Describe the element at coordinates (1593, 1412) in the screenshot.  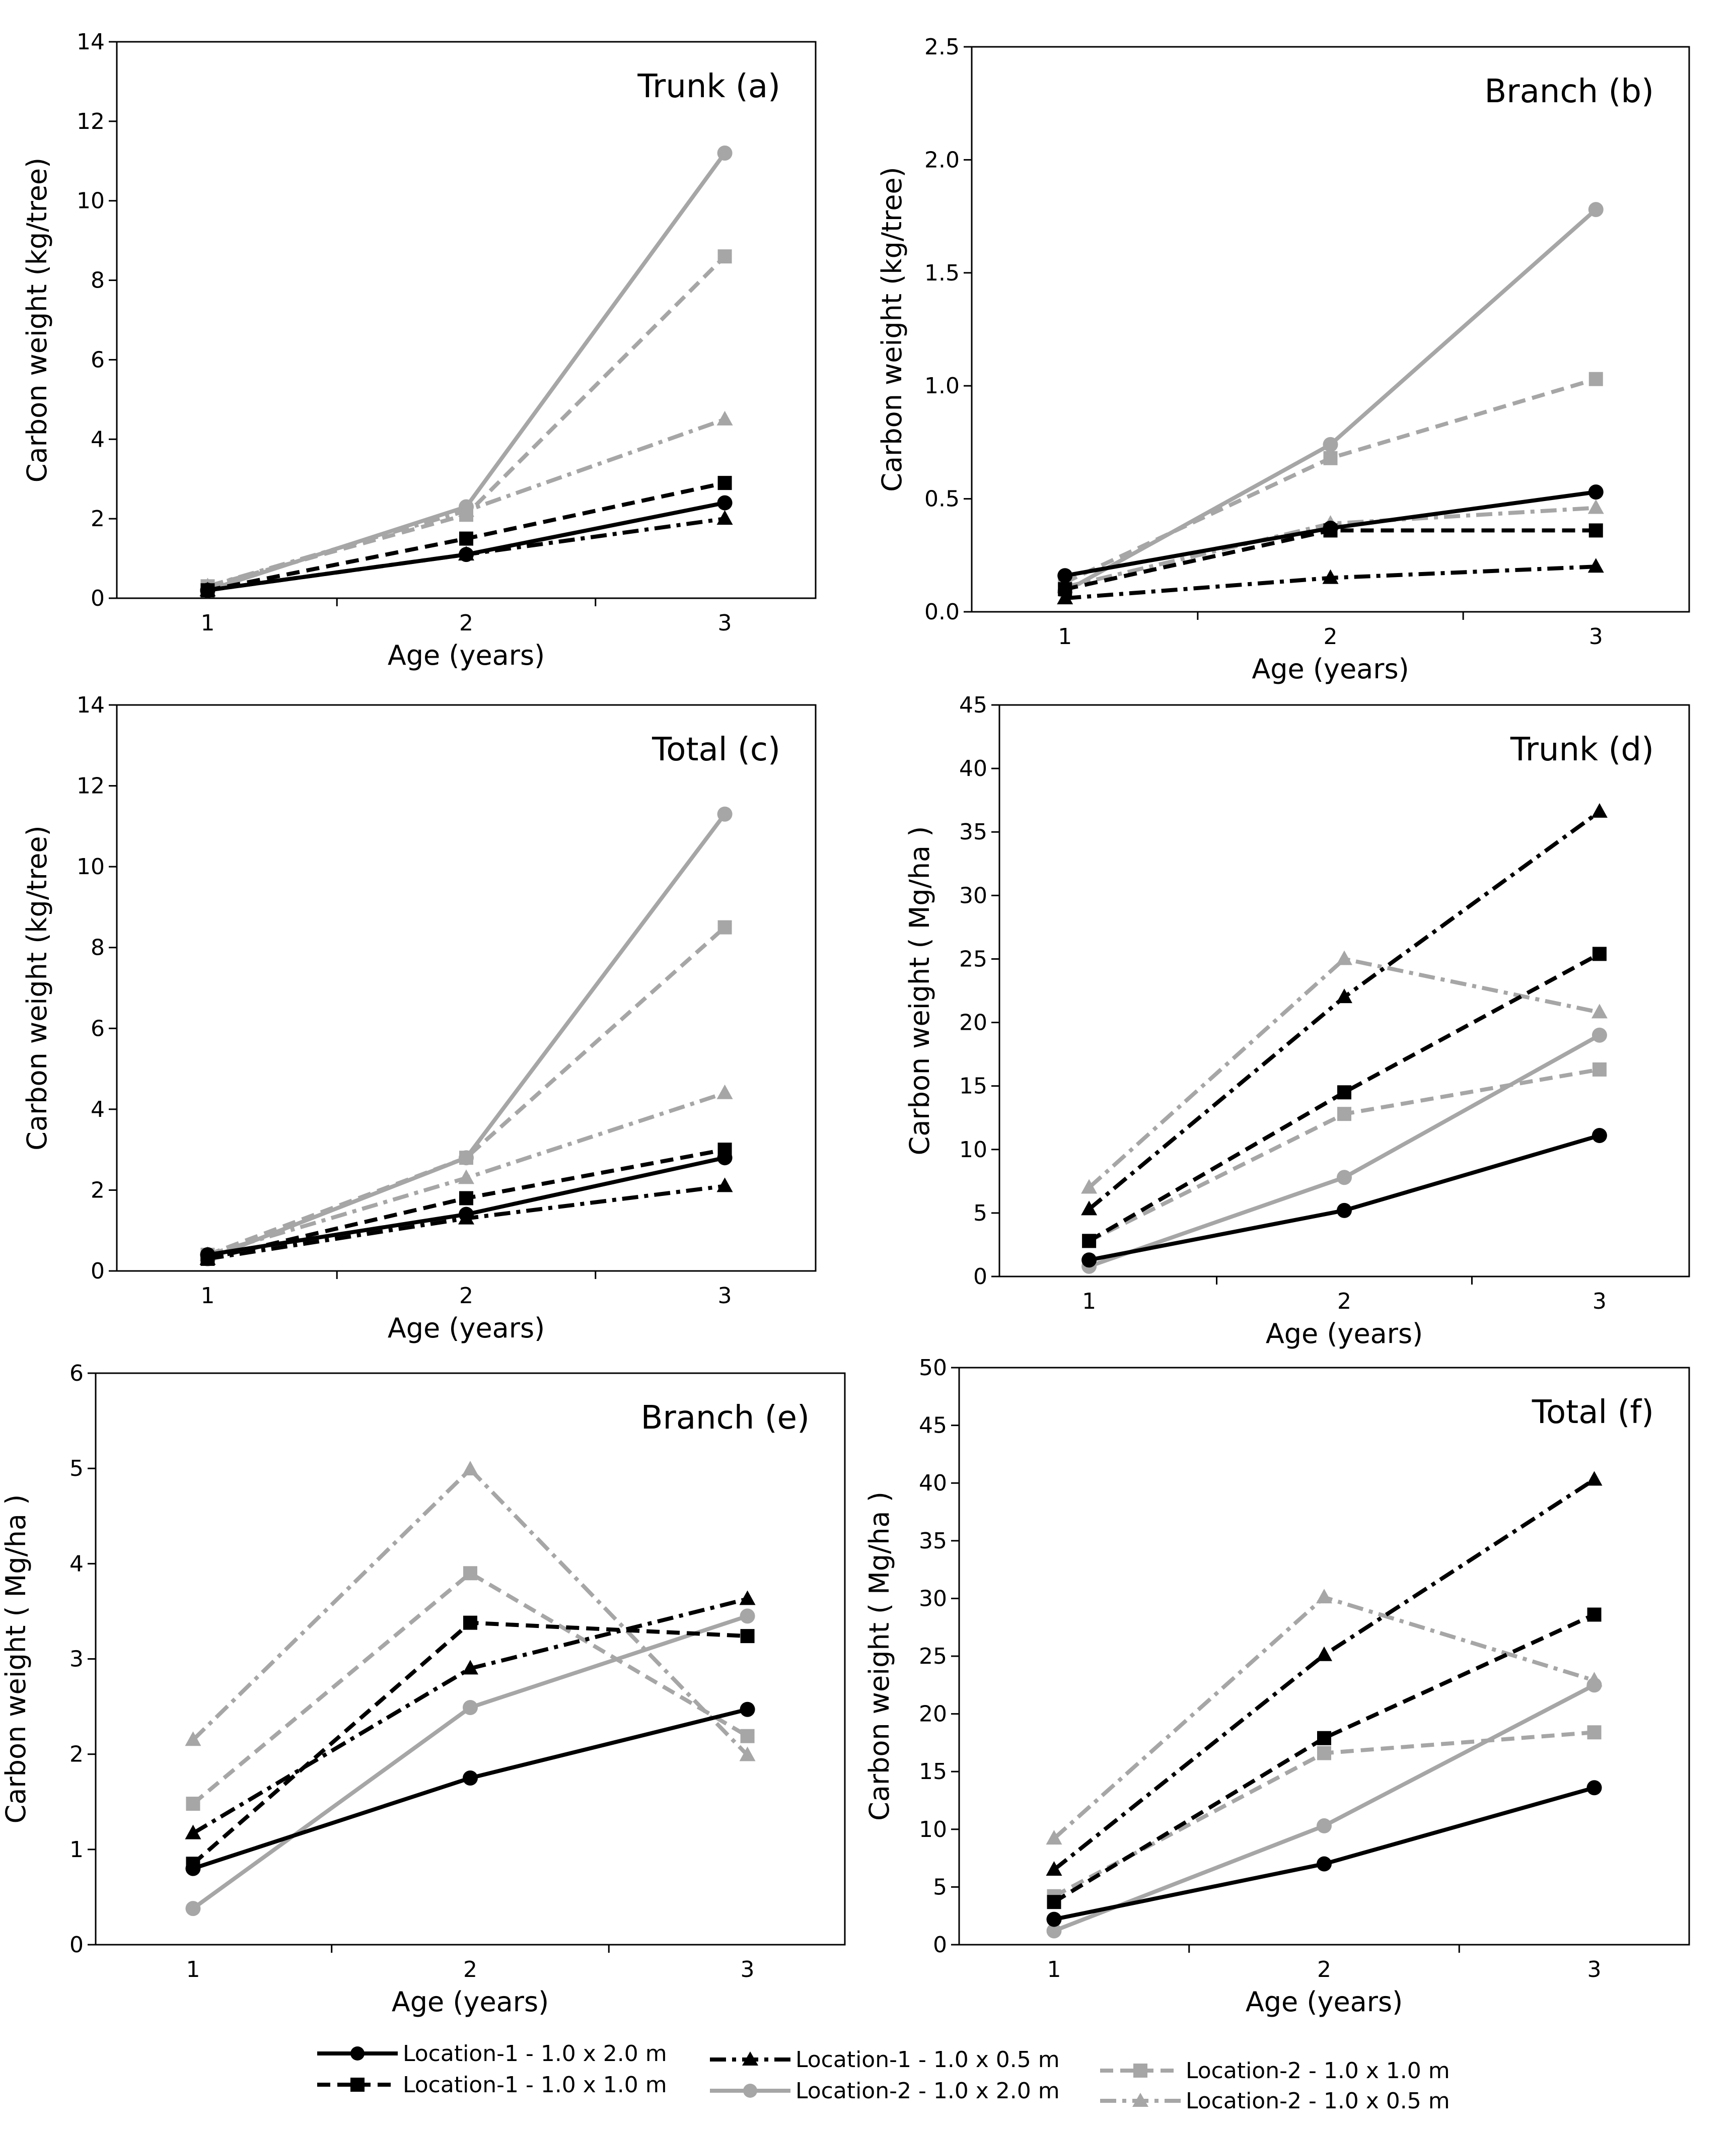
I see `chart-title: Total (f)` at that location.